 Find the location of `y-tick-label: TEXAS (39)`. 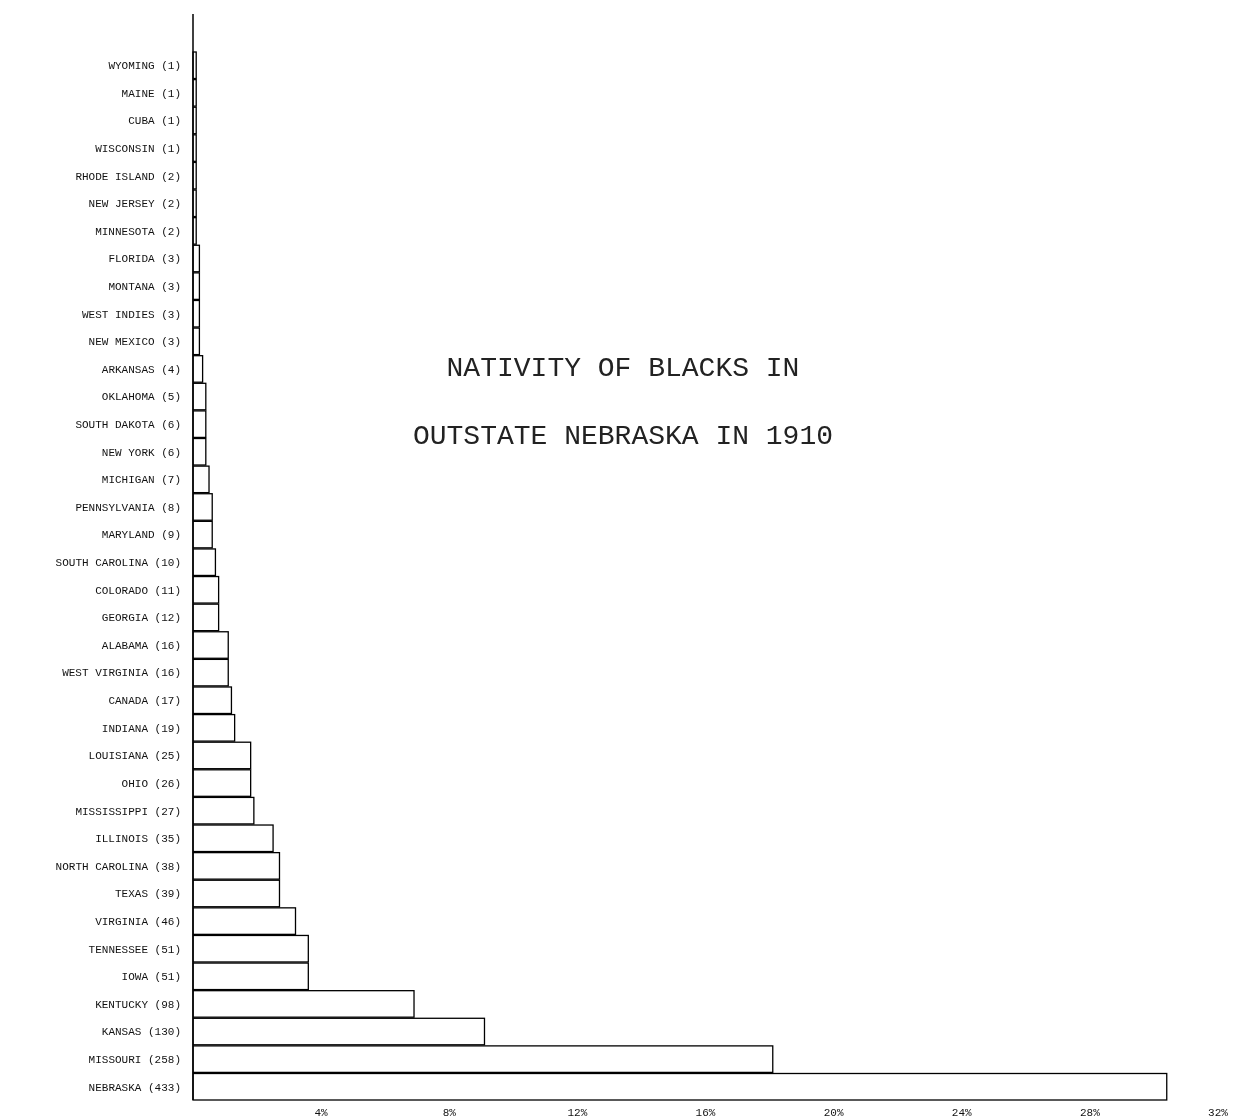

y-tick-label: TEXAS (39) is located at coordinates (147, 894).